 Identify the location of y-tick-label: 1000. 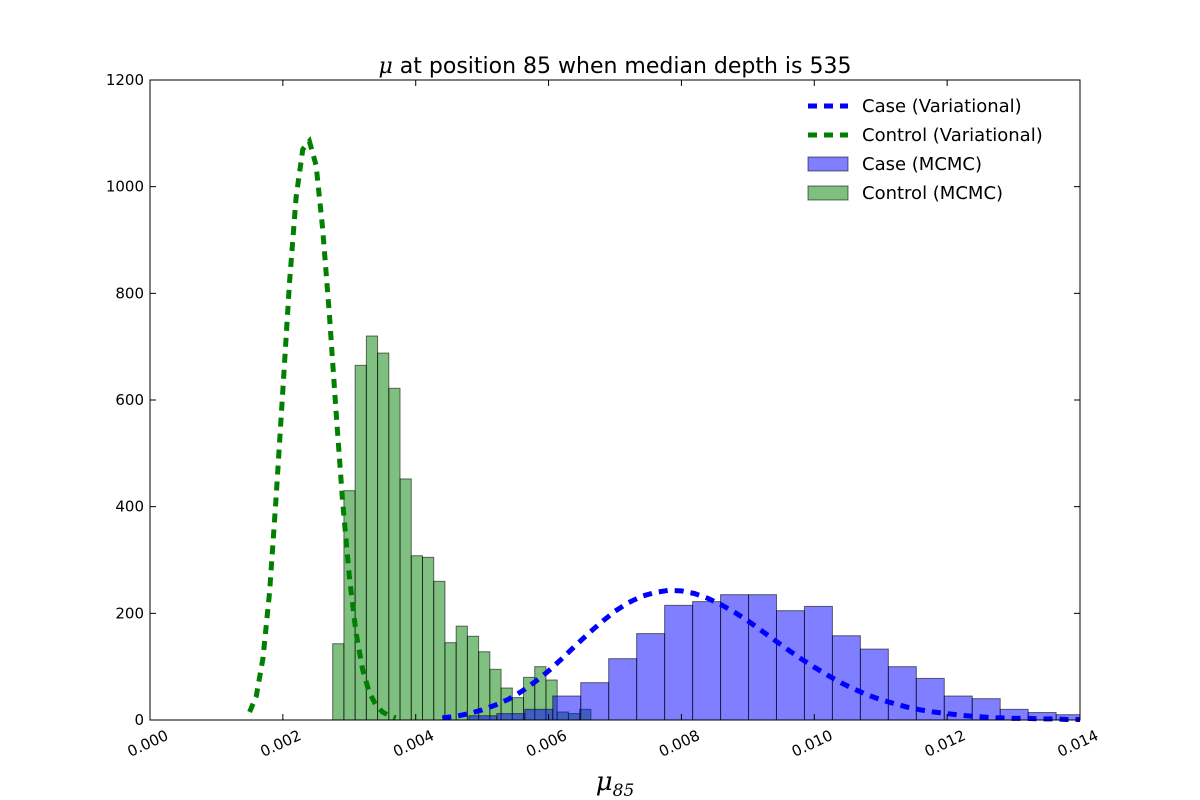
(125, 187).